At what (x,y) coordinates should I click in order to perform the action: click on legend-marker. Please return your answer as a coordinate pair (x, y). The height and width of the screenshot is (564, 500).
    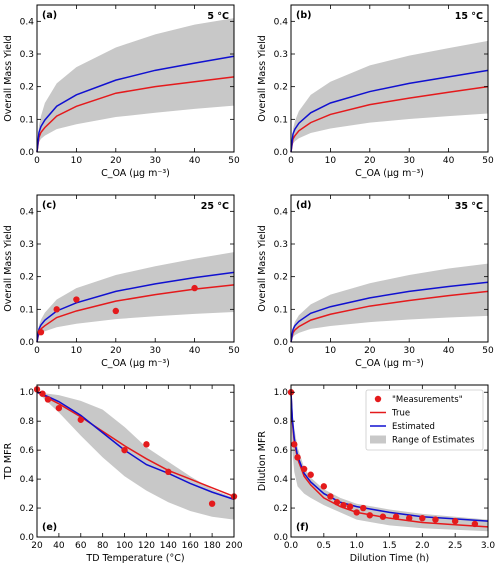
    Looking at the image, I should click on (378, 399).